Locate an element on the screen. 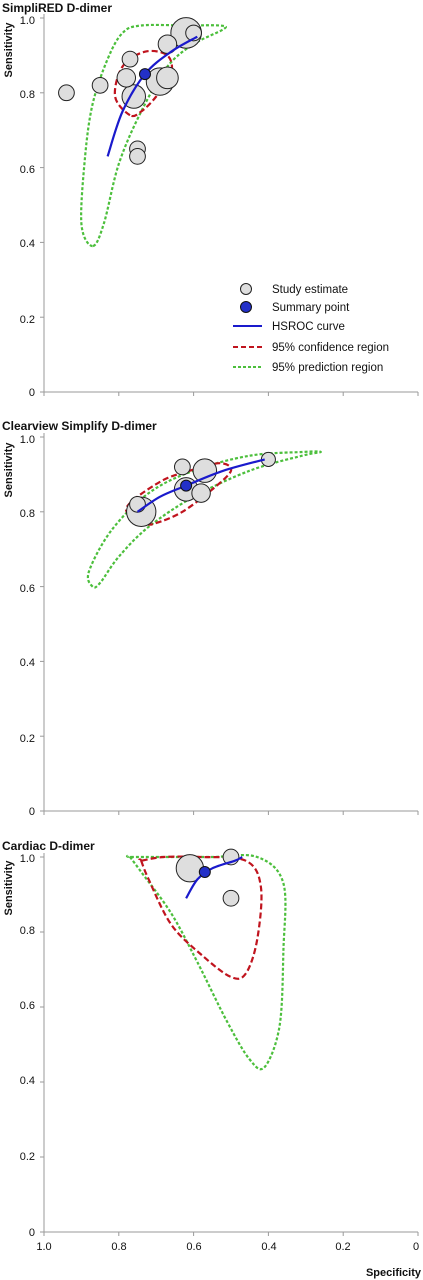 The height and width of the screenshot is (1280, 423). legend-item-prediction: 95% prediction region is located at coordinates (308, 368).